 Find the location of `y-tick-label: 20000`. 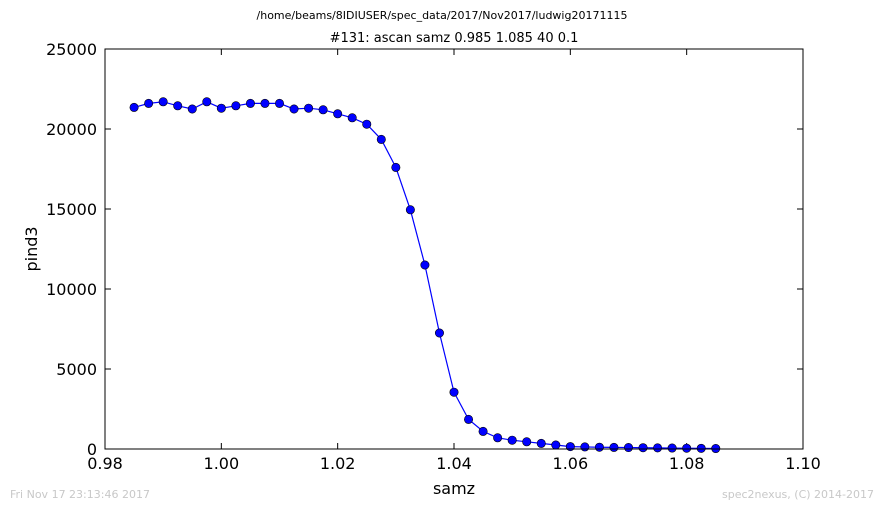

y-tick-label: 20000 is located at coordinates (71, 129).